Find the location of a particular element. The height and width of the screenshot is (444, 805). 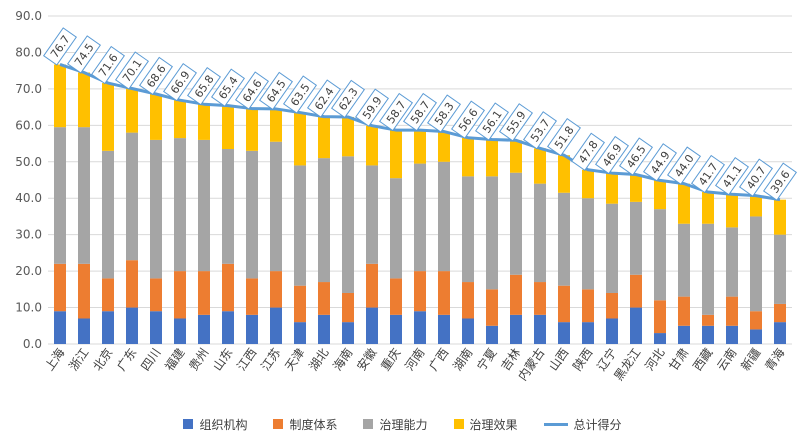

legend-item-effect: 治理效果 is located at coordinates (485, 424).